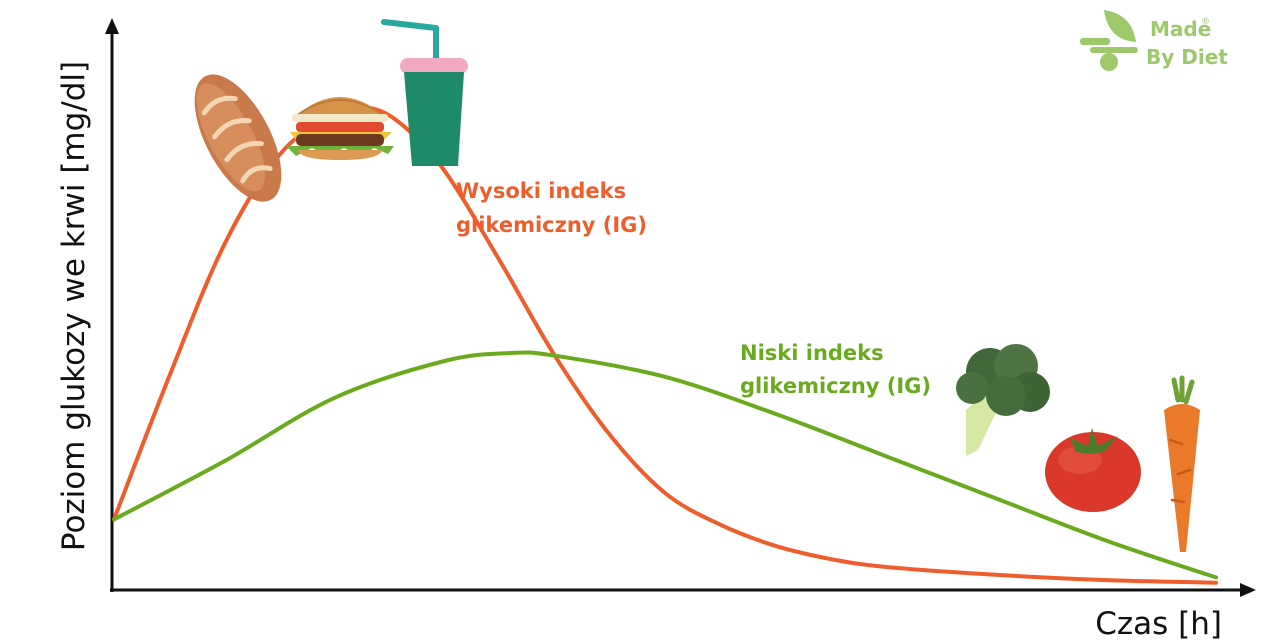 This screenshot has width=1280, height=640. What do you see at coordinates (541, 191) in the screenshot?
I see `high-gi-label-line1: Wysoki indeks` at bounding box center [541, 191].